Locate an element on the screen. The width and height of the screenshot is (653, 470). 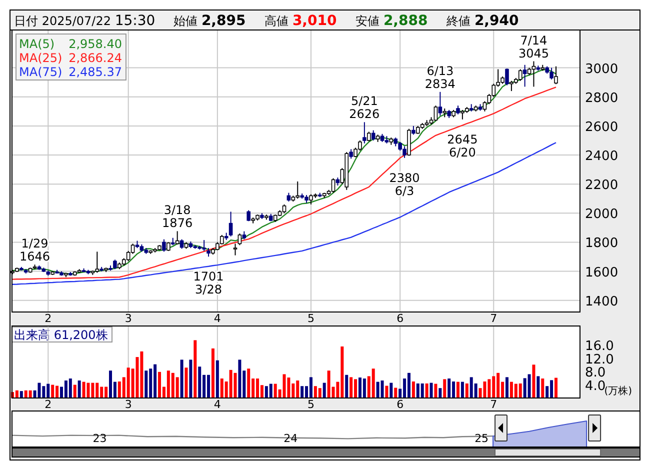
y-tick-label: 2000 is located at coordinates (601, 214).